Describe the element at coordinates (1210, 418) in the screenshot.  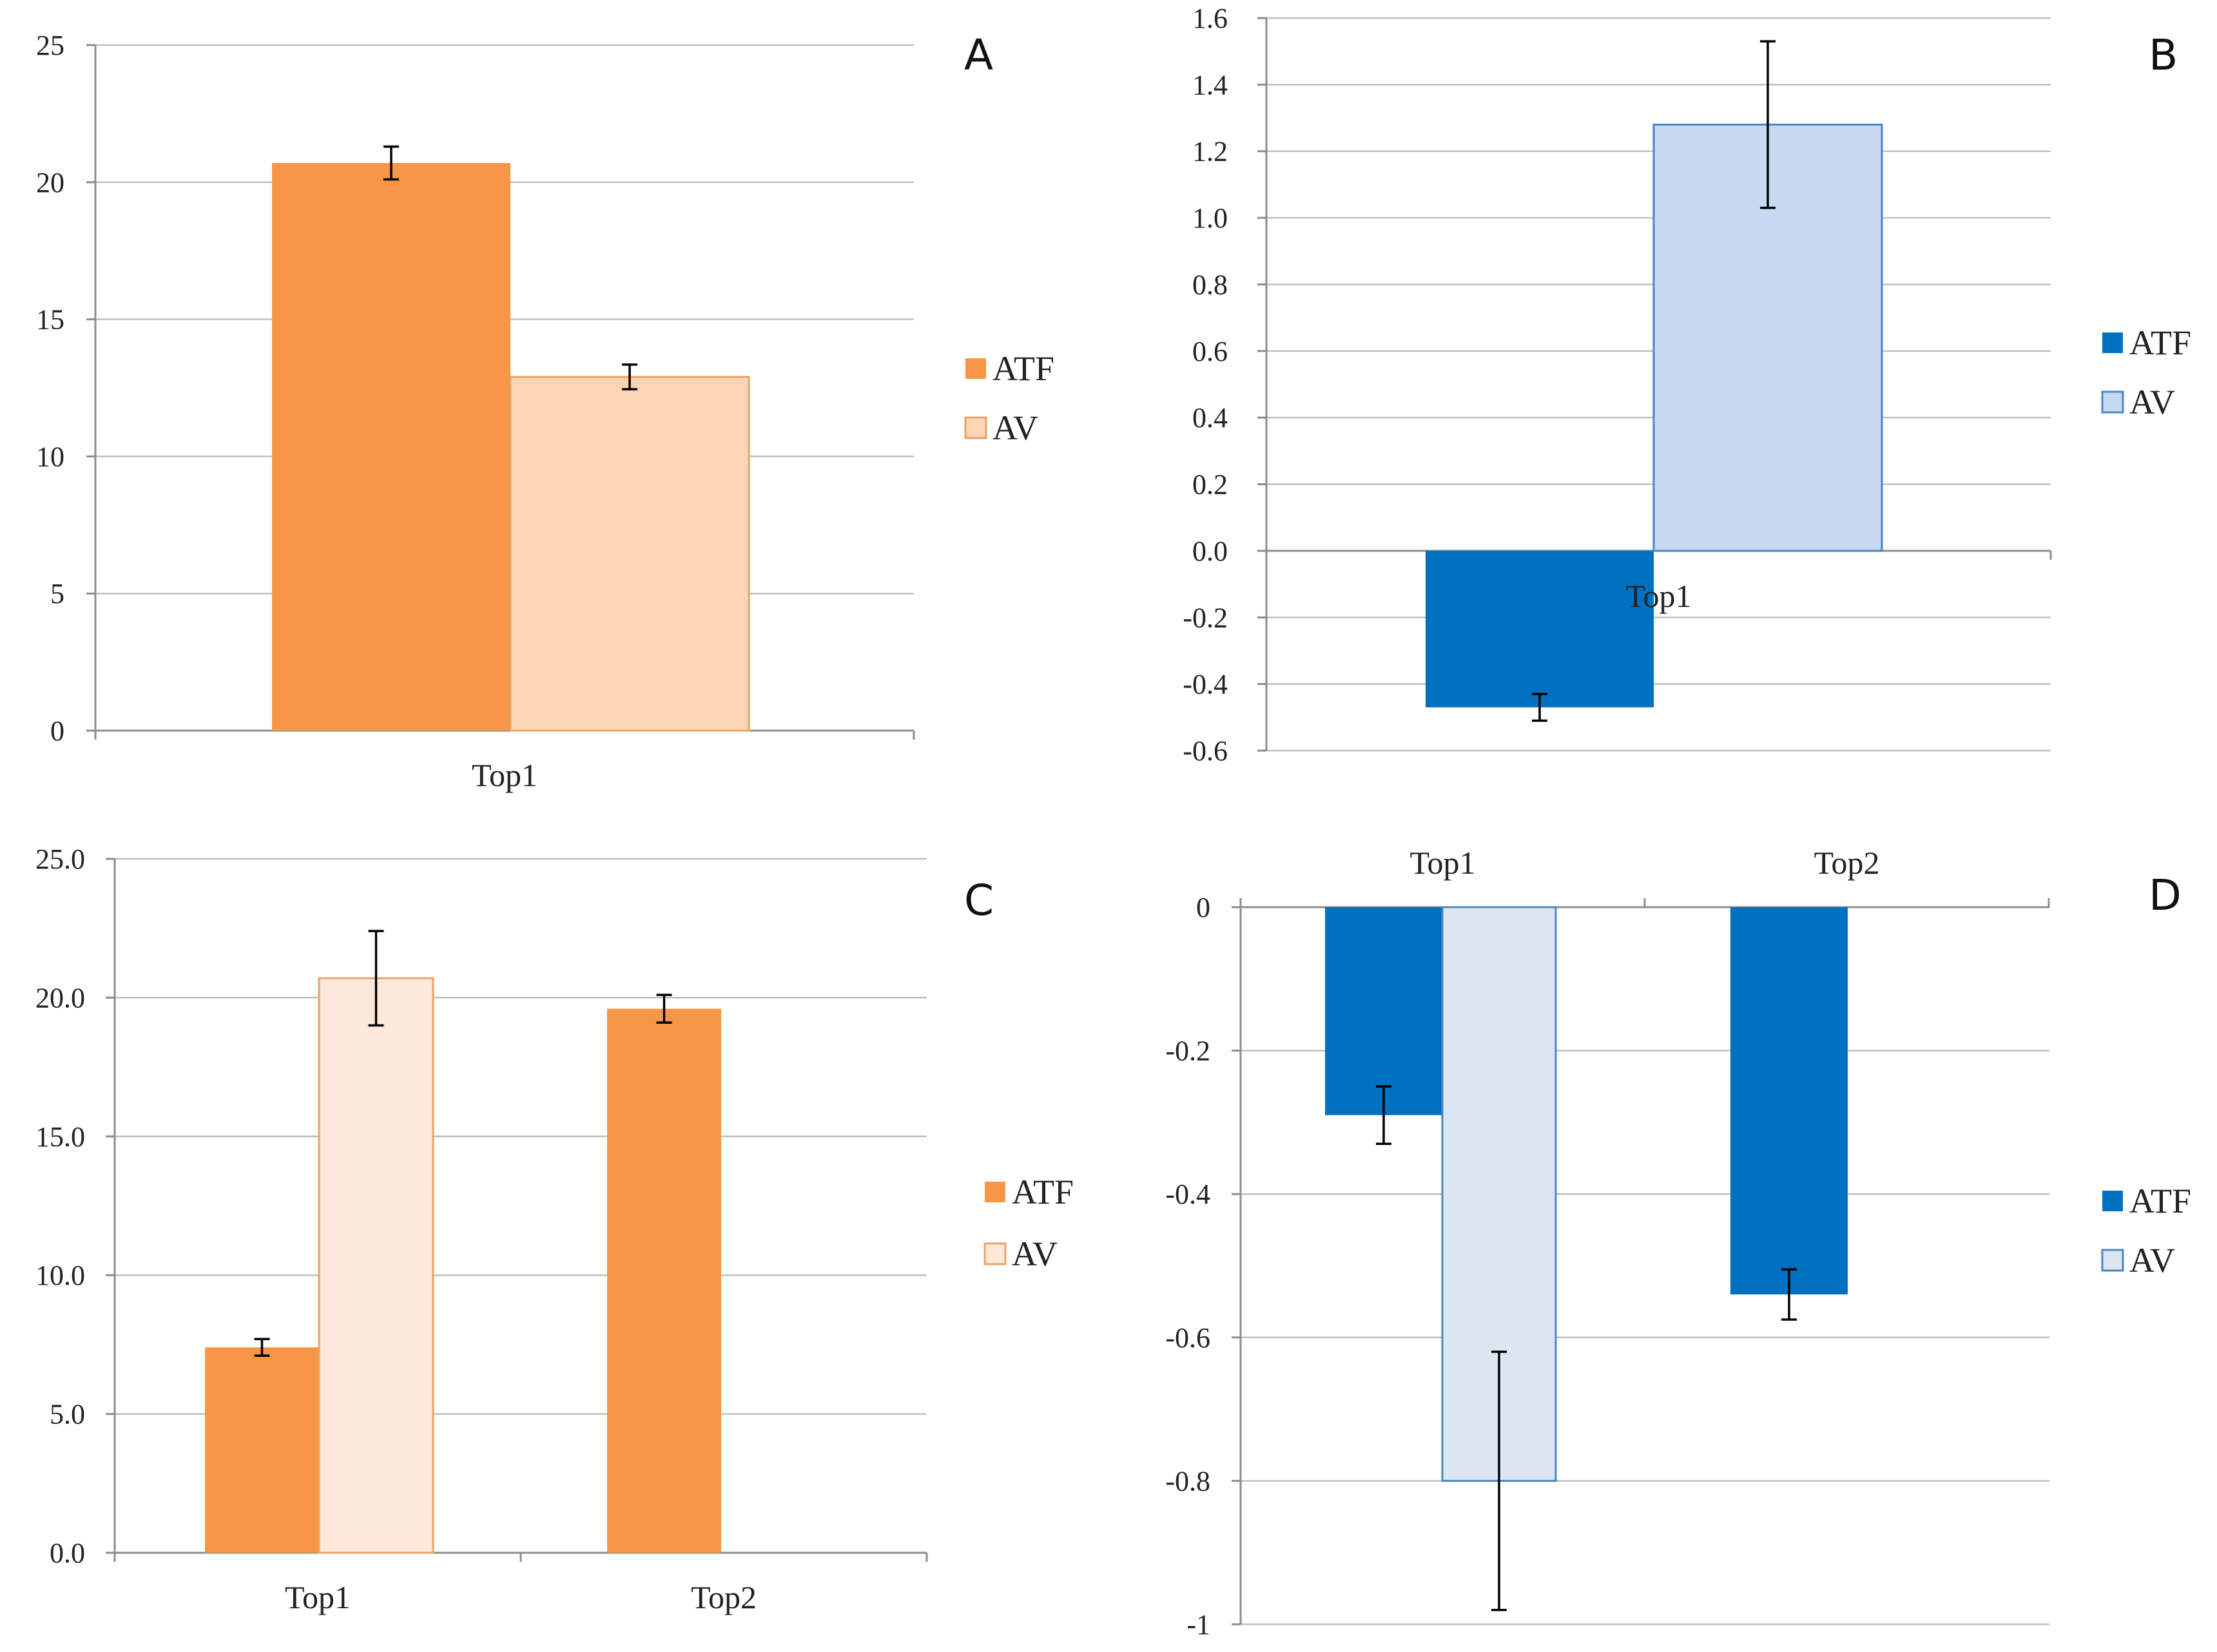
I see `y-tick-label: 0.4` at that location.